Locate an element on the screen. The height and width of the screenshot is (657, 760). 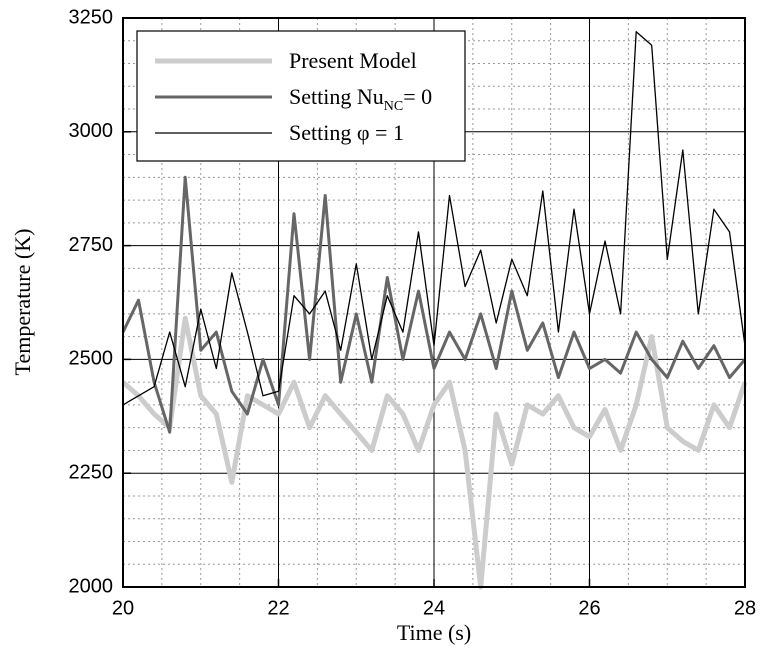
legend-text: Present Model is located at coordinates (353, 60).